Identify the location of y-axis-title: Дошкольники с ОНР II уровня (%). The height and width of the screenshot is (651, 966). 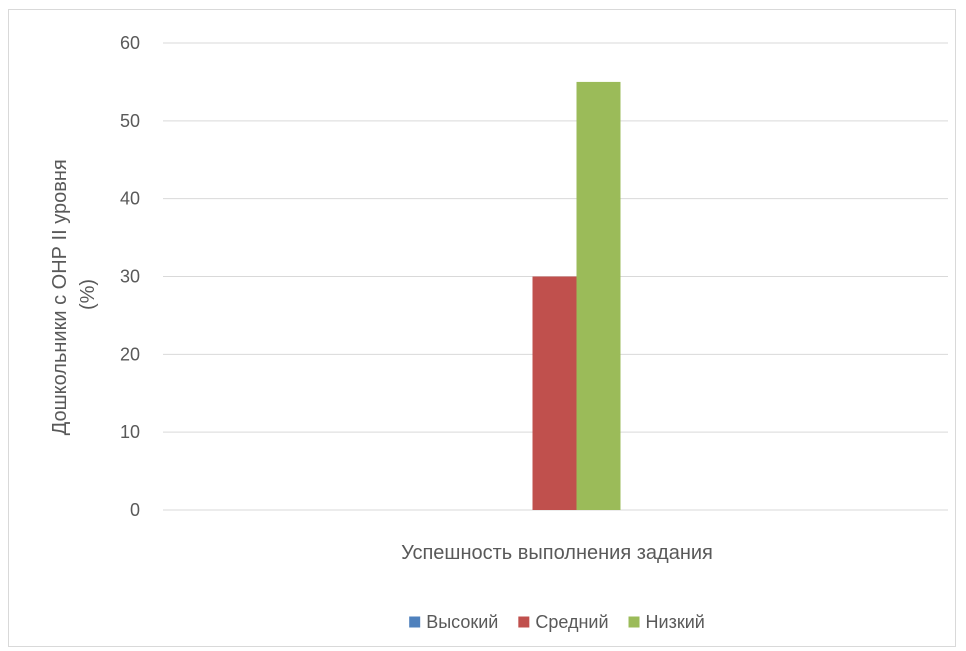
(74, 295).